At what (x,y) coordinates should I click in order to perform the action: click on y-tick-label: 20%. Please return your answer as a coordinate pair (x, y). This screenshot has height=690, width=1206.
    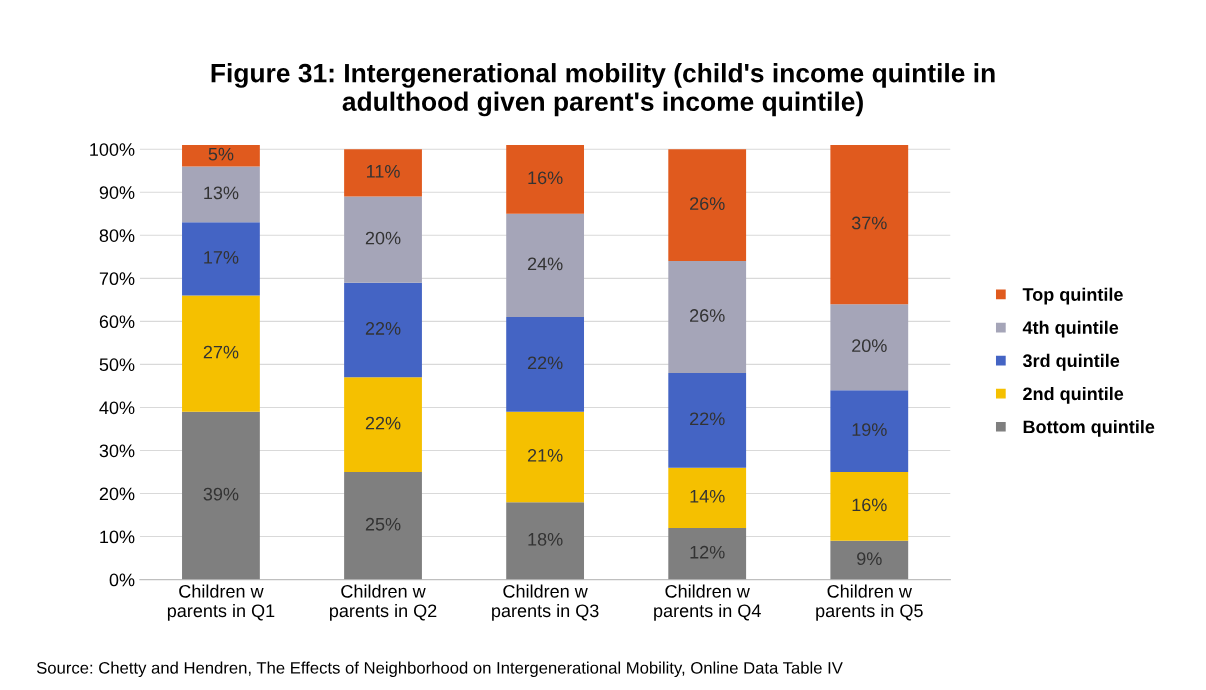
    Looking at the image, I should click on (117, 494).